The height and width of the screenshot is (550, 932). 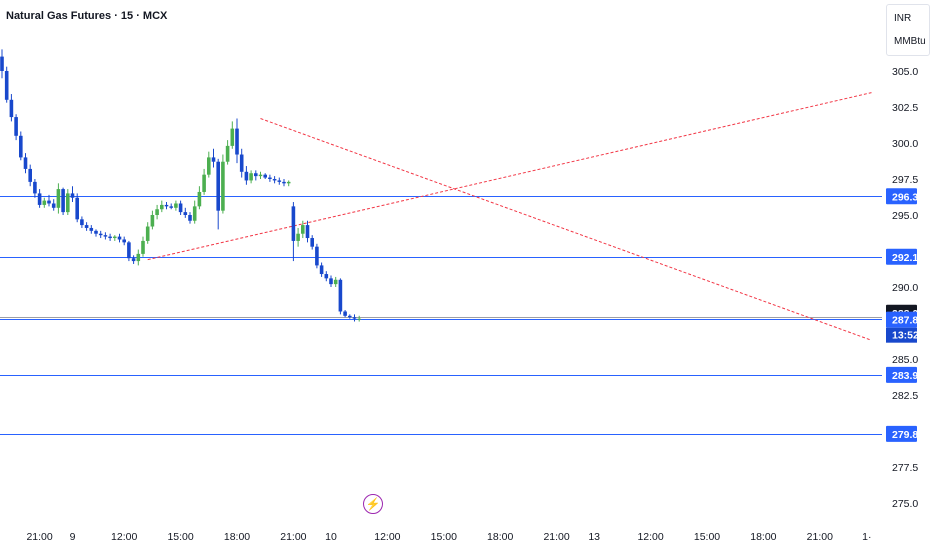 What do you see at coordinates (905, 396) in the screenshot?
I see `price-tick-label: 282.5` at bounding box center [905, 396].